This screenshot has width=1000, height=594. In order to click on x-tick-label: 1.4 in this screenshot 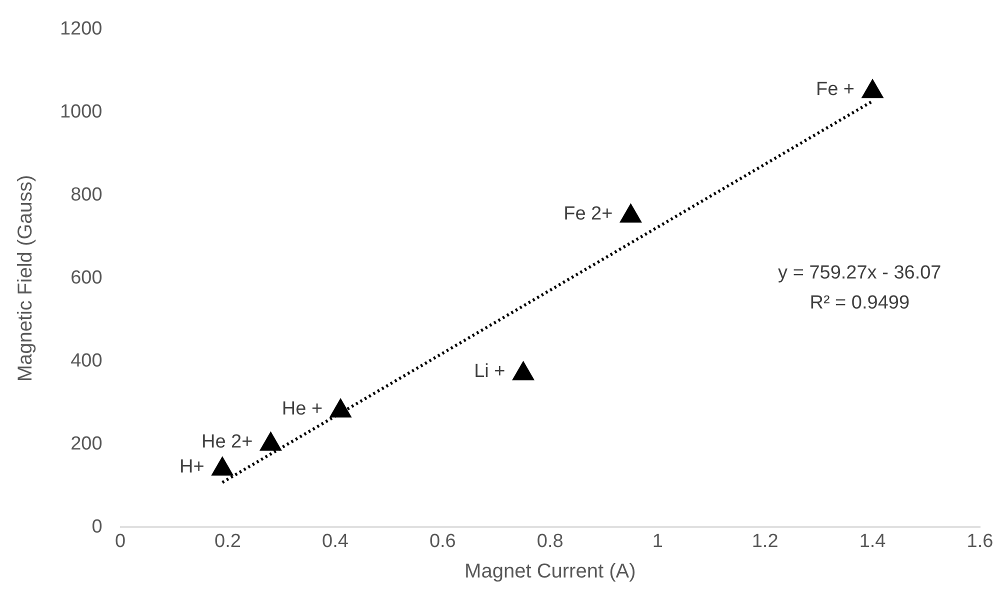, I will do `click(872, 541)`.